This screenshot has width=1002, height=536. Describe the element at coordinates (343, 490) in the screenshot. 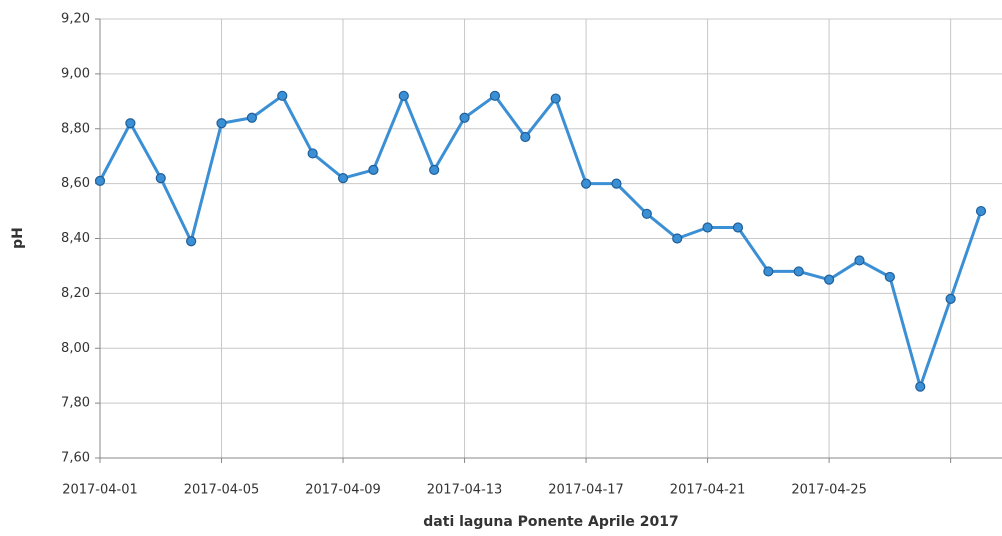

I see `x-tick-label: 2017-04-09` at that location.